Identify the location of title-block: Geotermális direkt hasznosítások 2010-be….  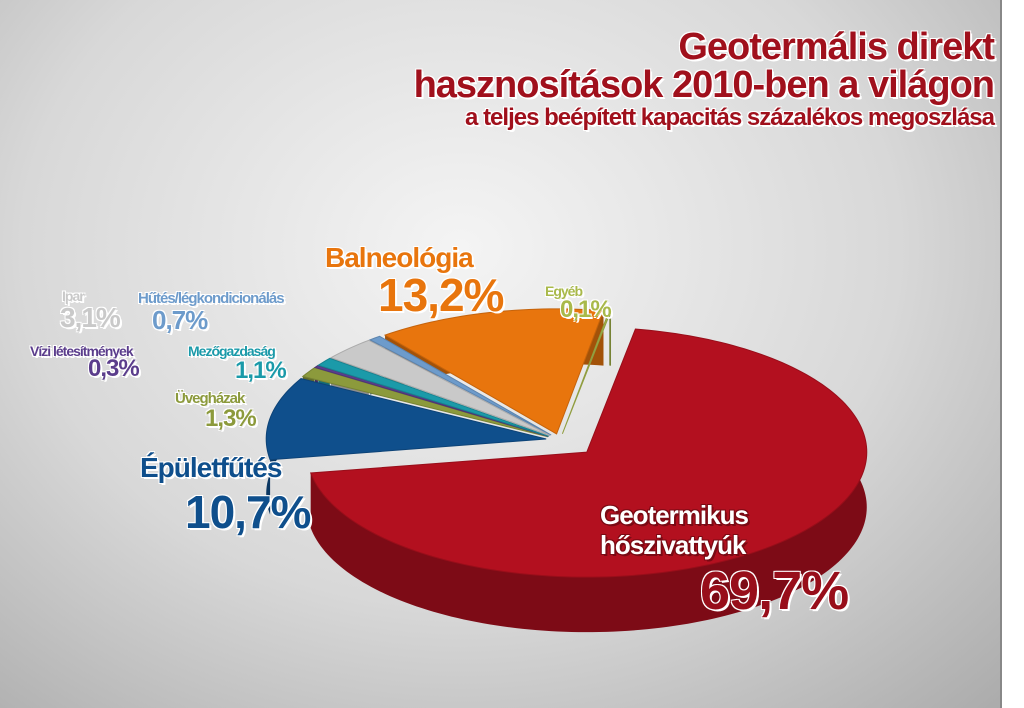
(704, 79).